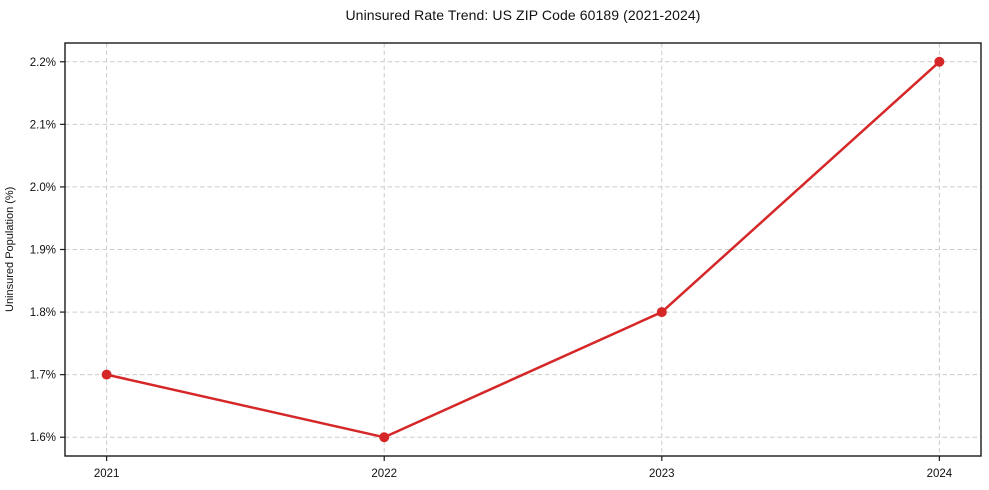  I want to click on y-tick-label: 1.7%, so click(43, 376).